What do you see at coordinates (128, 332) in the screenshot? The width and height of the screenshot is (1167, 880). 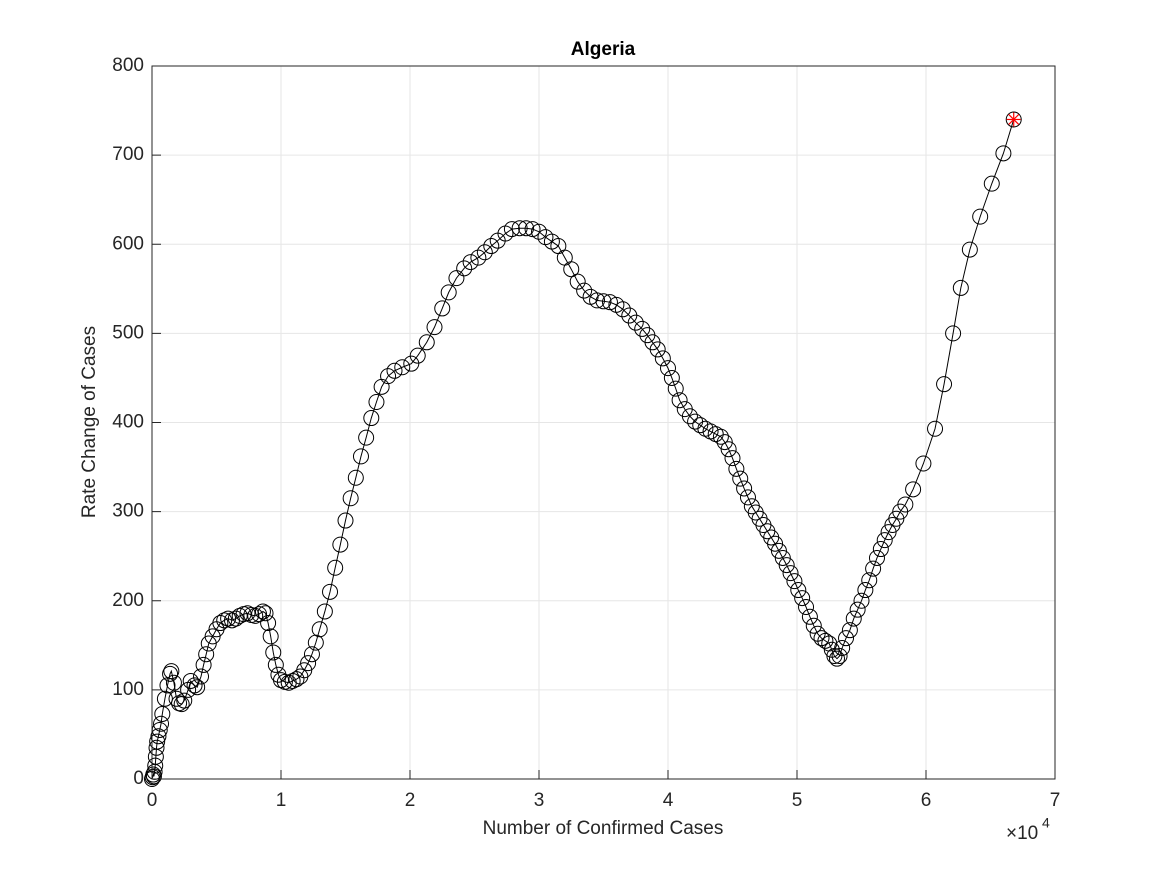 I see `y-tick-label: 500` at bounding box center [128, 332].